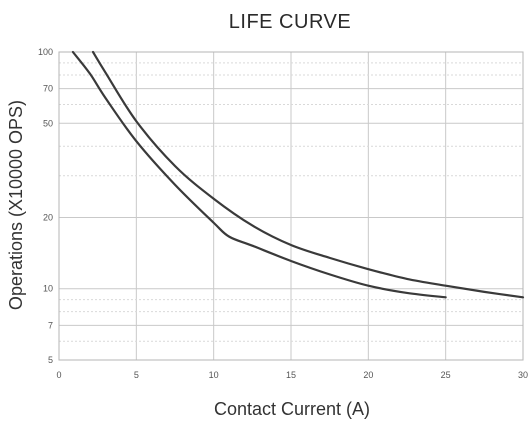 The image size is (531, 423). What do you see at coordinates (446, 375) in the screenshot?
I see `x-tick-label: 25` at bounding box center [446, 375].